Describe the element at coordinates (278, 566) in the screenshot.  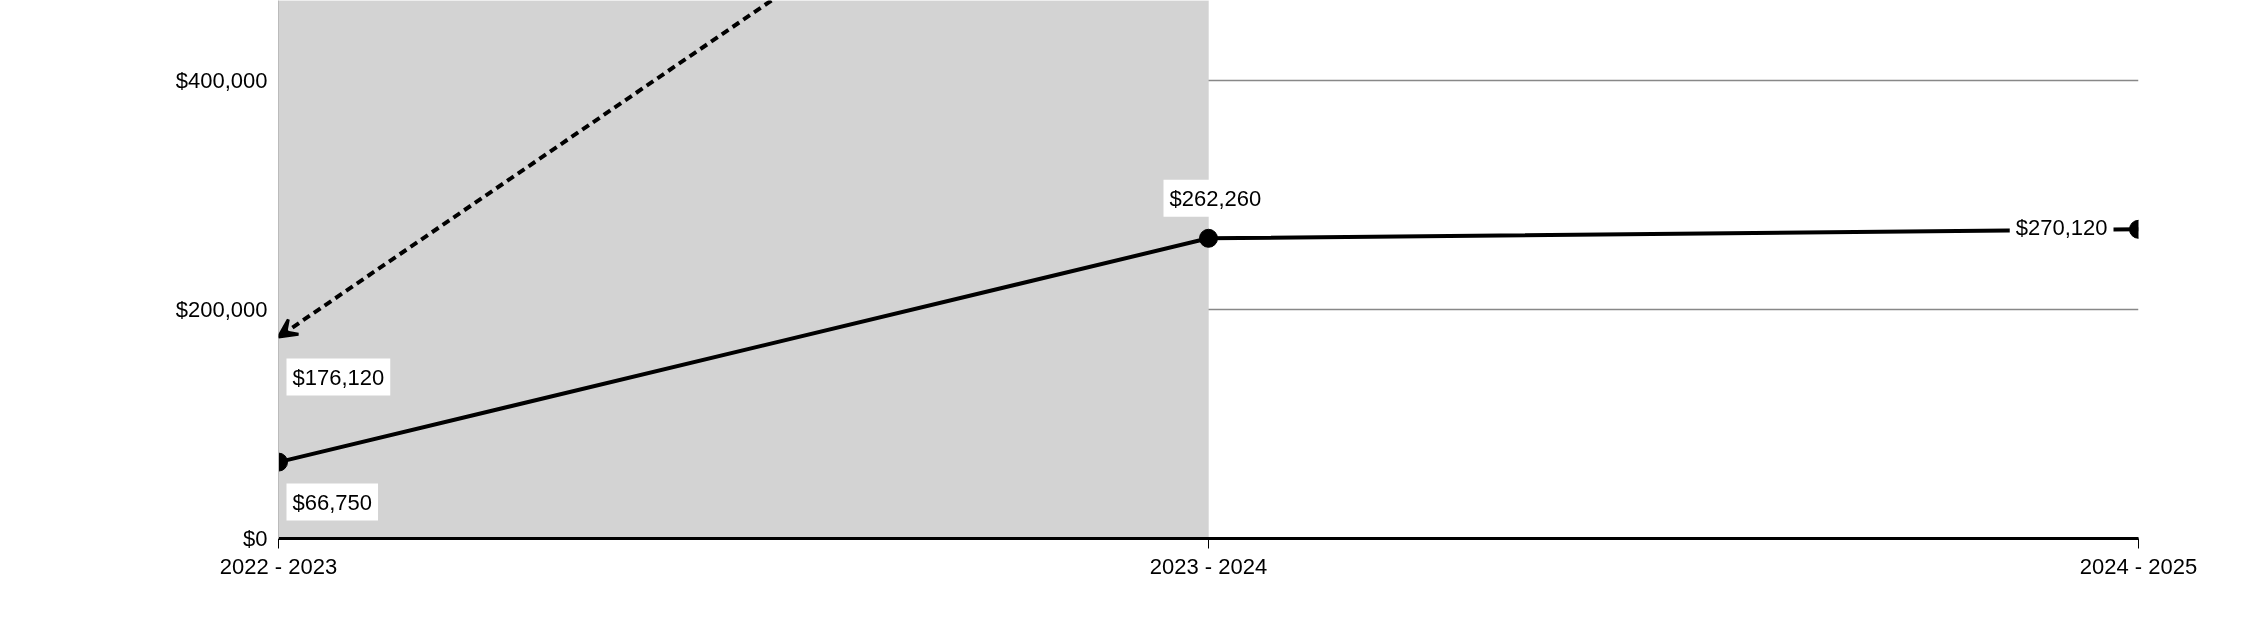
I see `x-tick-label: 2022 - 2023` at that location.